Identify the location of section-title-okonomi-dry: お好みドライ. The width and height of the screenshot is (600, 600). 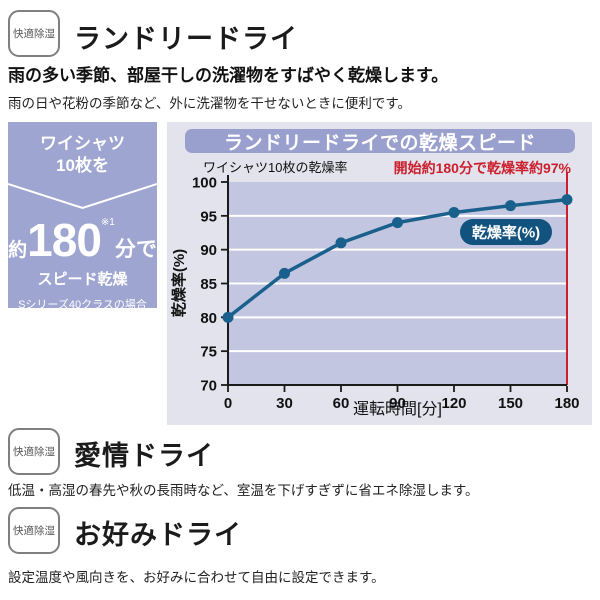
(158, 535).